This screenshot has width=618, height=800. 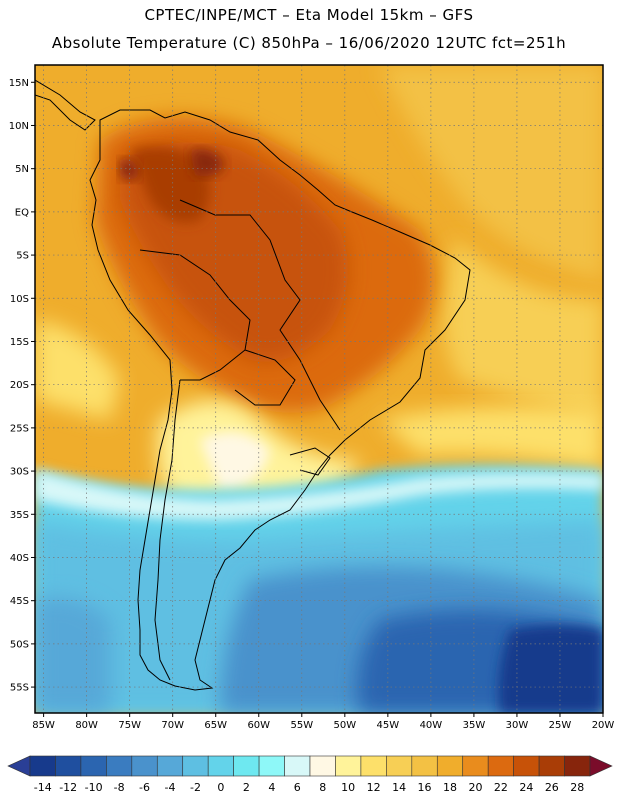 I want to click on lat-tick-label: 10S, so click(x=19, y=299).